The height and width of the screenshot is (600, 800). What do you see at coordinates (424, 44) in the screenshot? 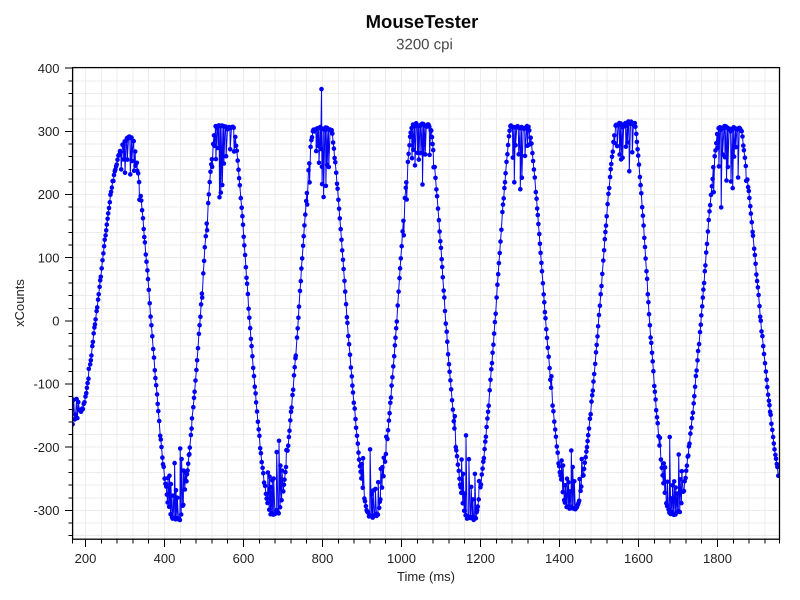
I see `svg-text: 3200 cpi` at bounding box center [424, 44].